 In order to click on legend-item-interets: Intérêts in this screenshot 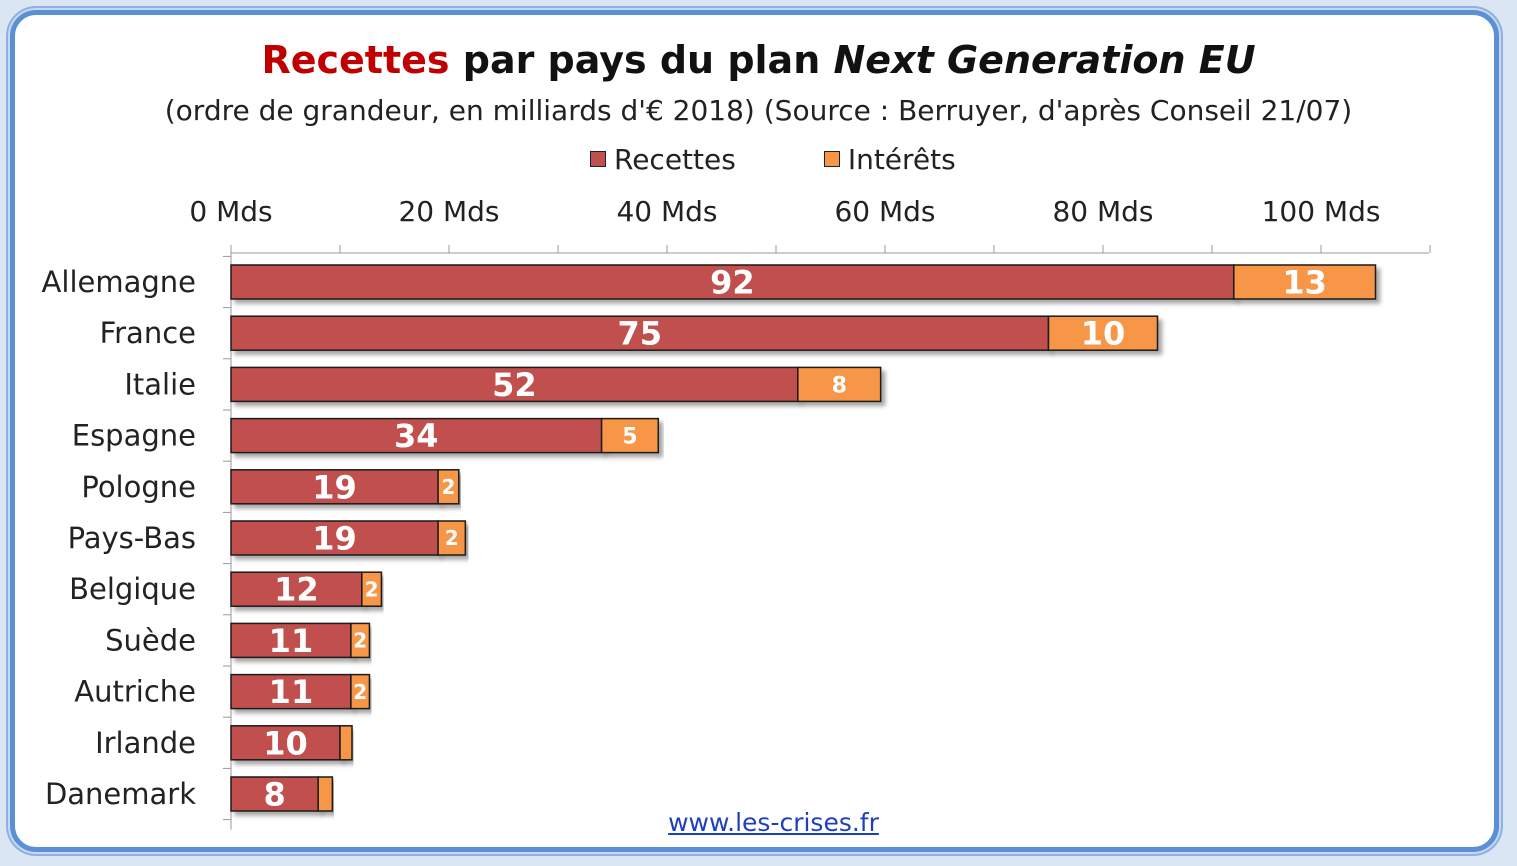, I will do `click(889, 159)`.